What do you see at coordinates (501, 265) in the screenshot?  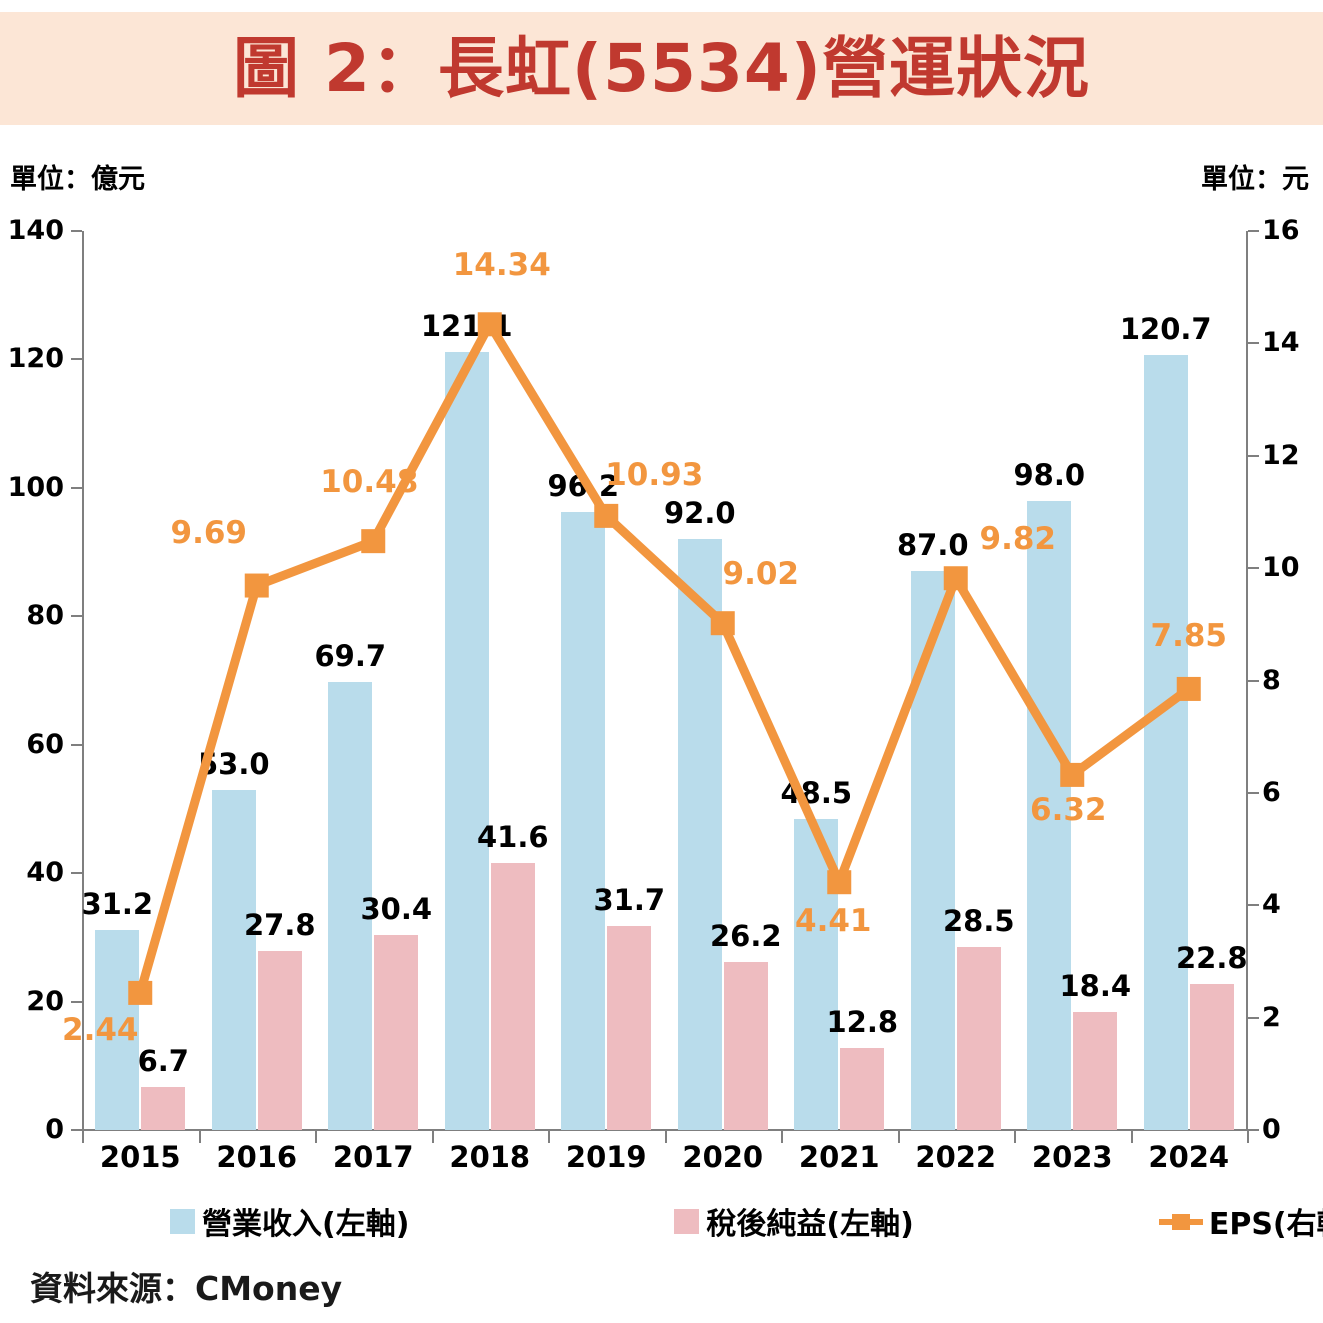 I see `eps-label-2018: 14.34` at bounding box center [501, 265].